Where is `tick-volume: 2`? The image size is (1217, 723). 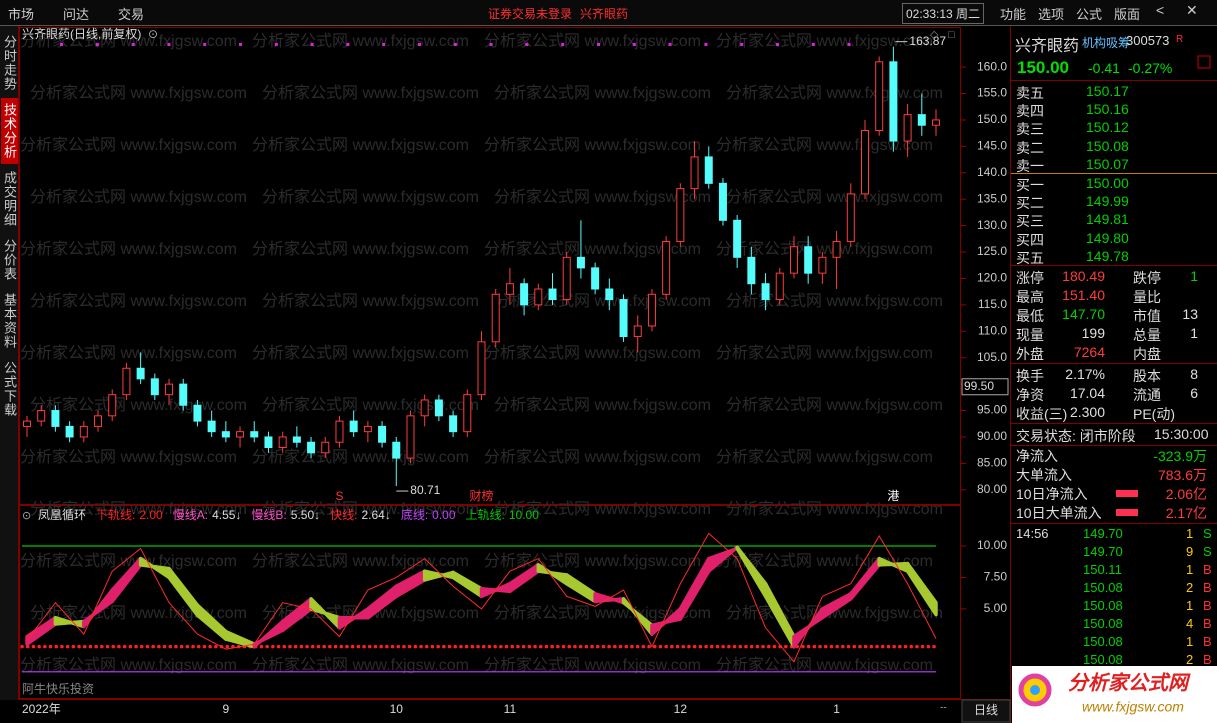 tick-volume: 2 is located at coordinates (1190, 659).